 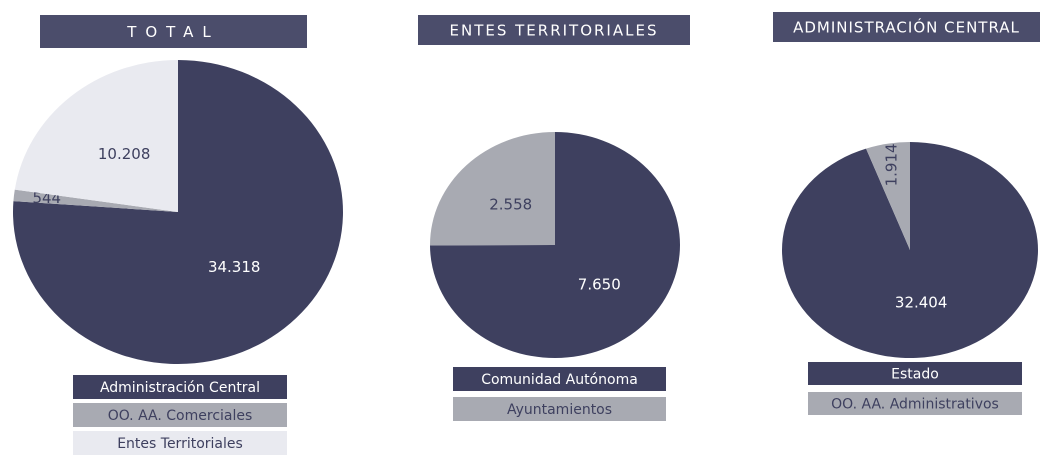 I want to click on legend-label: Estado, so click(x=915, y=375).